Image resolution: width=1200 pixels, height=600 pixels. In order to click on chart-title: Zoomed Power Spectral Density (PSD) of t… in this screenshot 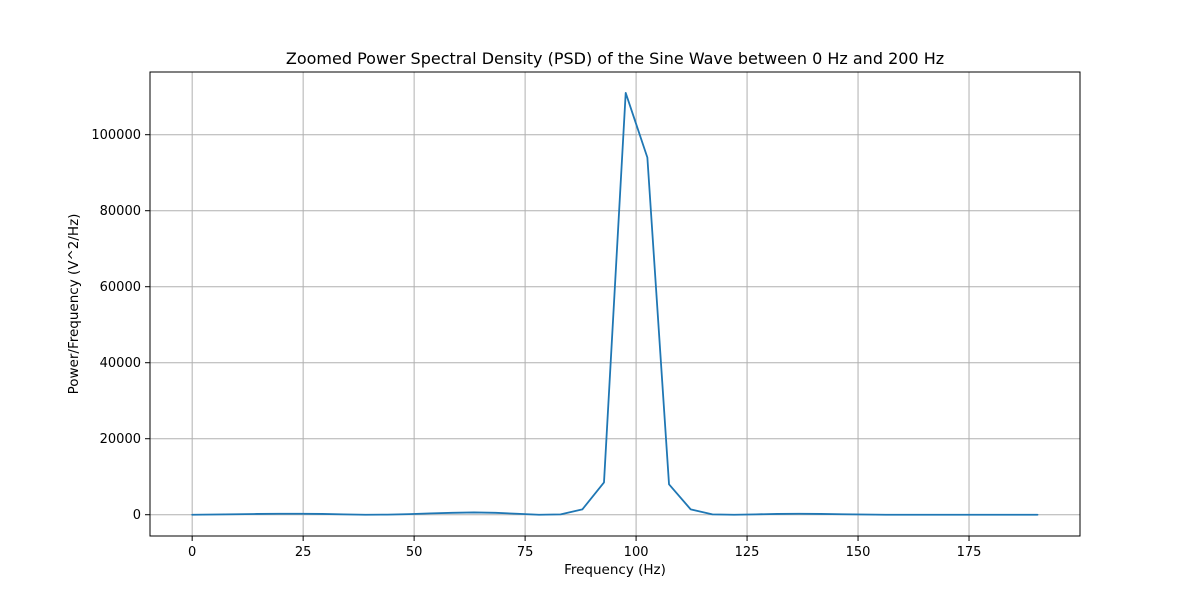, I will do `click(615, 58)`.